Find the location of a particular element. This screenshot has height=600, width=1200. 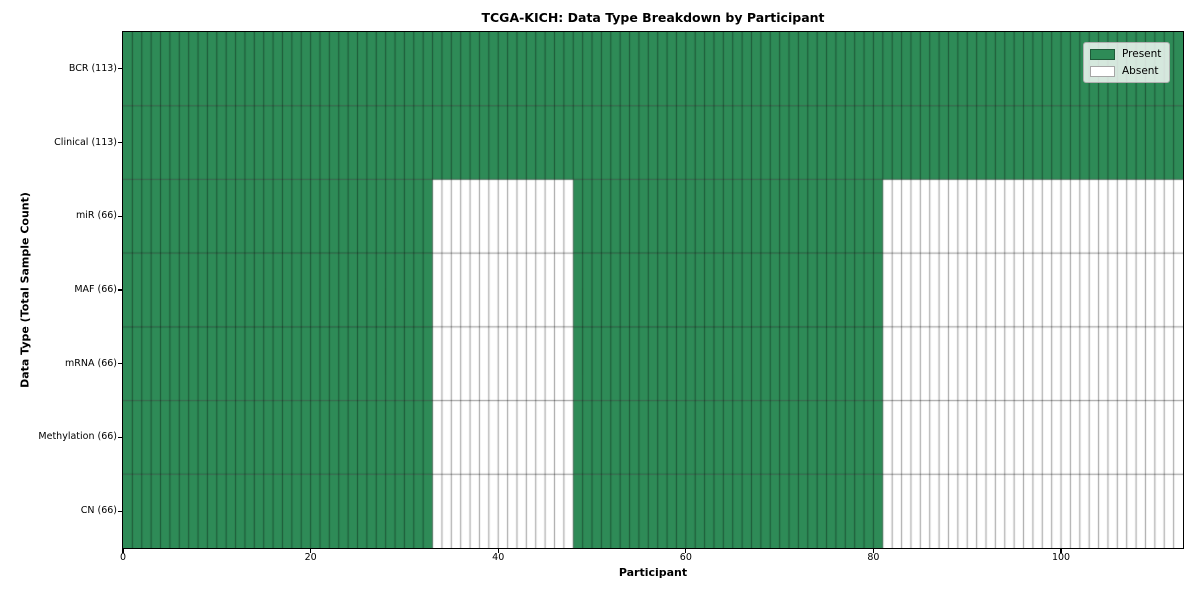

y-tick-label: Clinical (113) is located at coordinates (85, 142).